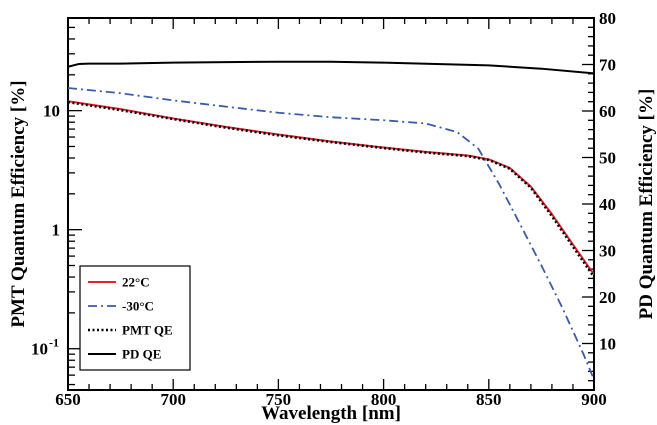 The image size is (657, 425). What do you see at coordinates (607, 65) in the screenshot?
I see `y-right-tick-label: 70` at bounding box center [607, 65].